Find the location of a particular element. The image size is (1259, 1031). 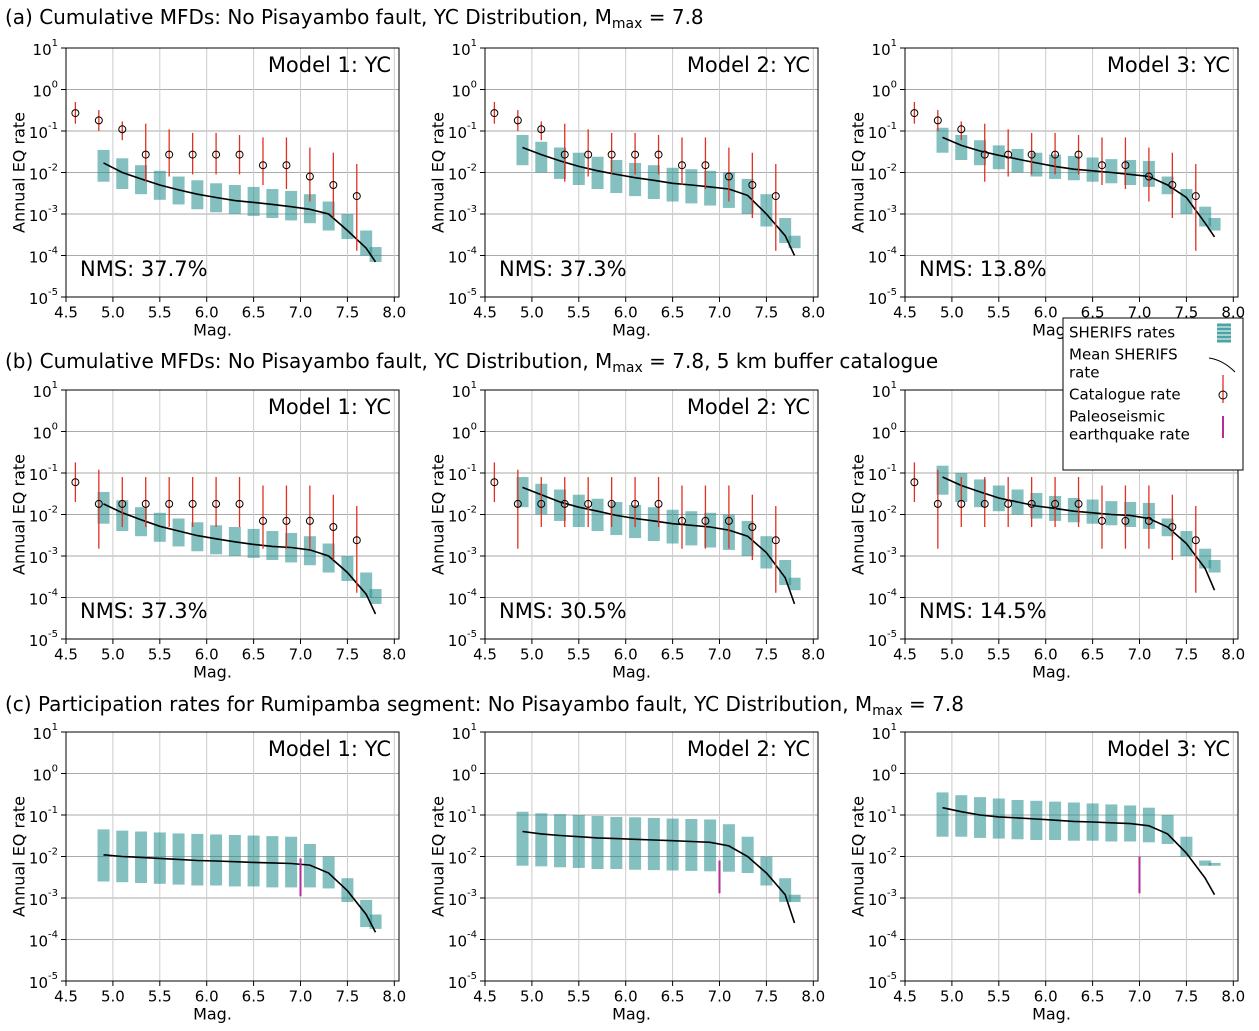

plot-frame is located at coordinates (651, 172).